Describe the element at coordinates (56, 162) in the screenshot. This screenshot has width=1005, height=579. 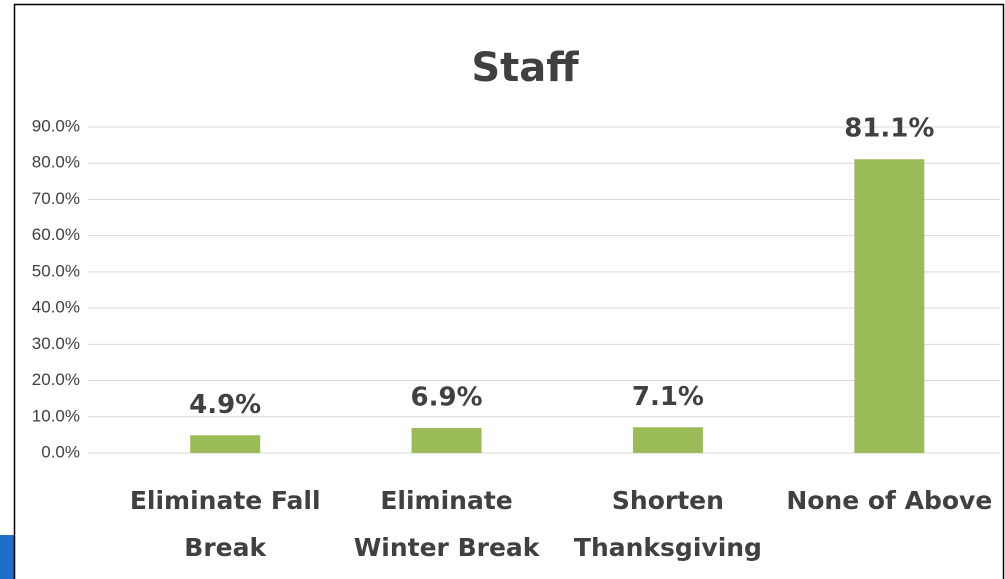
I see `y-tick-label: 80.0%` at that location.